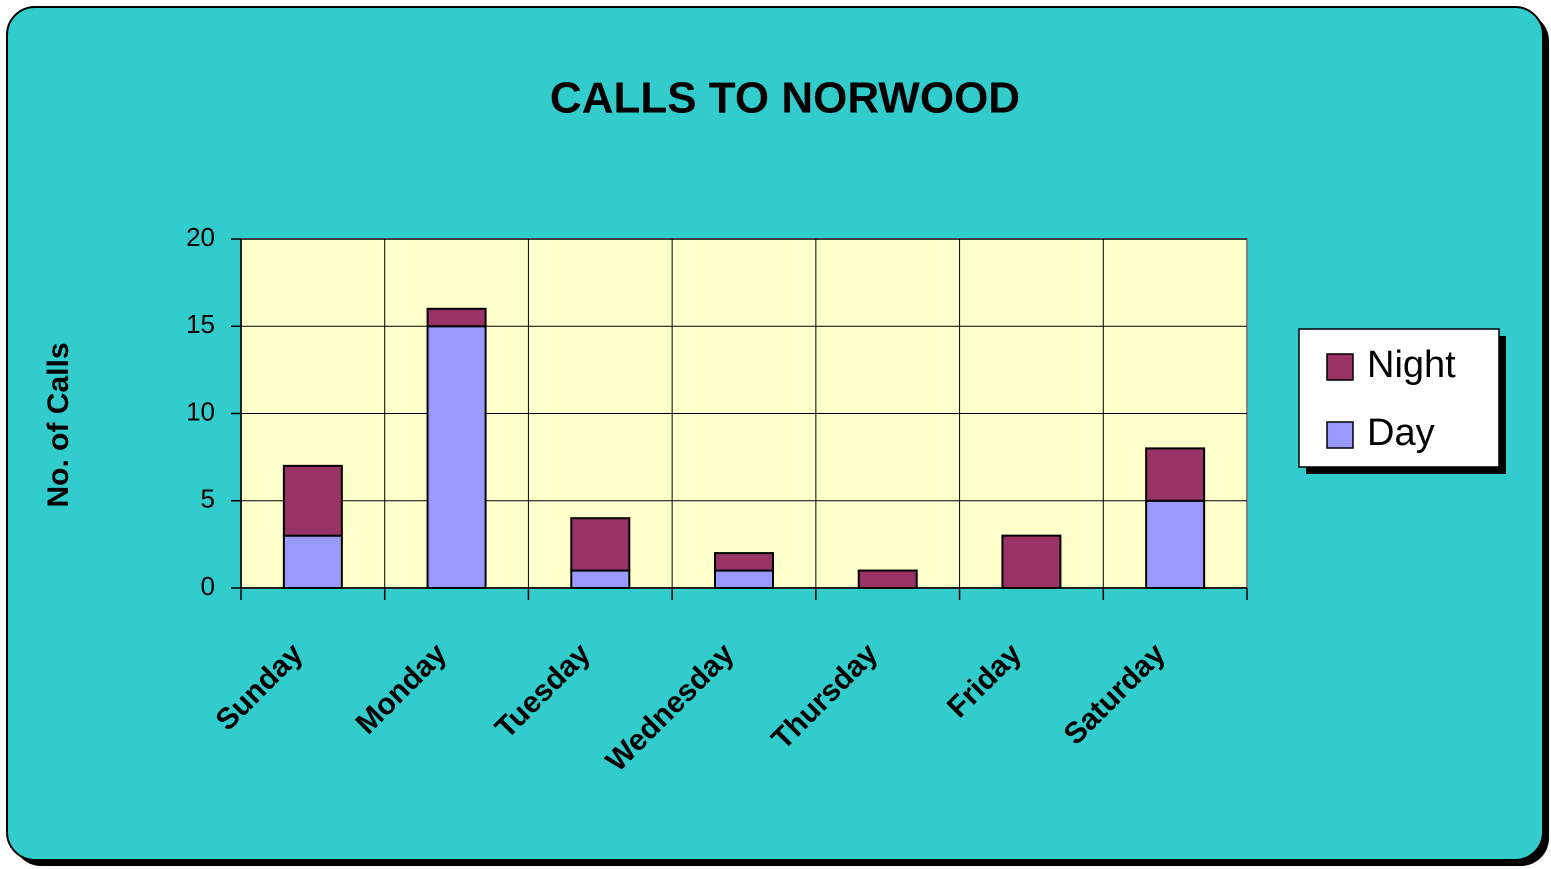  I want to click on y-tick-label: 20, so click(200, 237).